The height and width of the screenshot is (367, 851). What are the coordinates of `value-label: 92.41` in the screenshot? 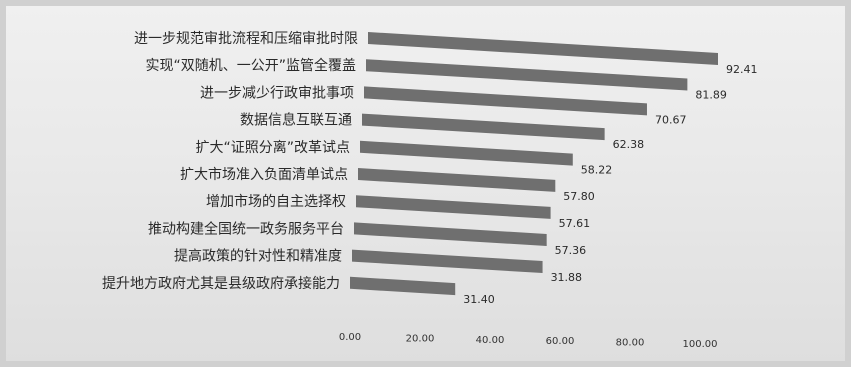 It's located at (742, 69).